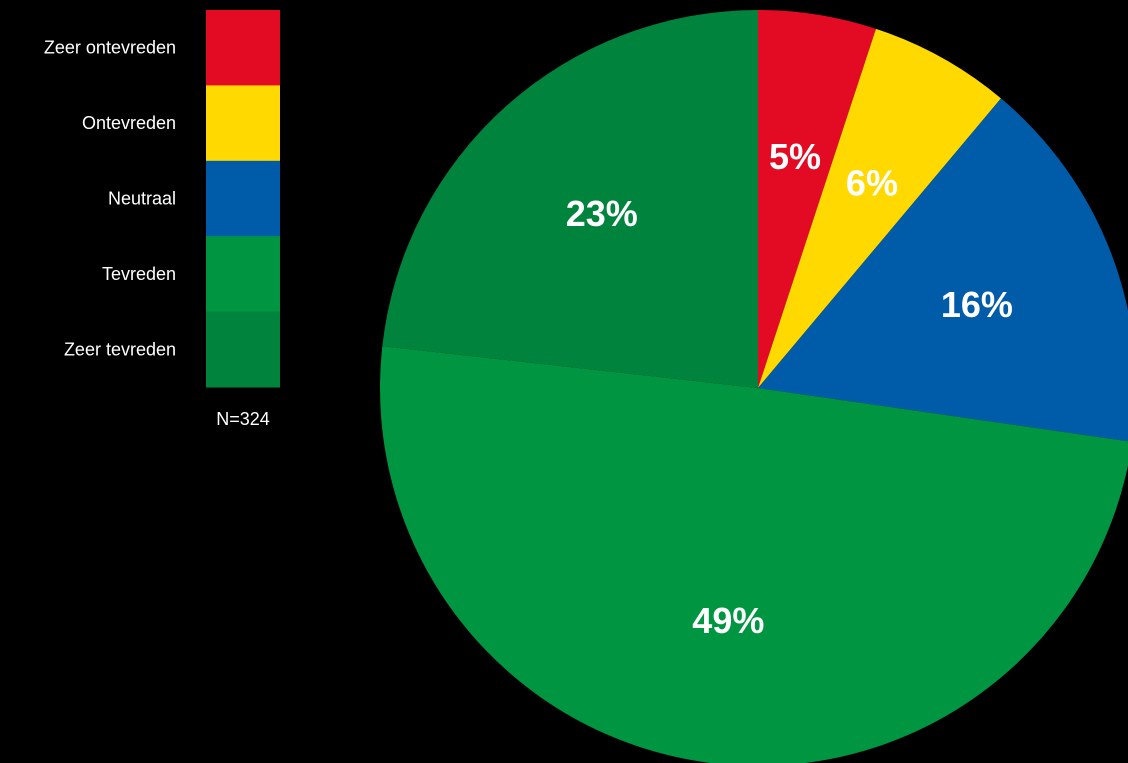  I want to click on slice-label-neutraal: 16%, so click(977, 304).